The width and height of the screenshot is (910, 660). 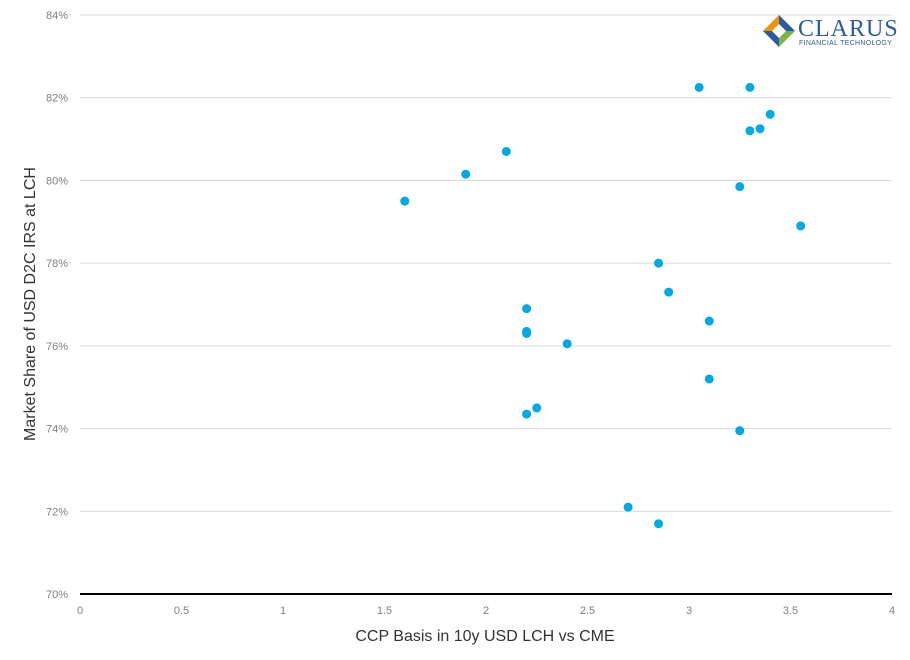 I want to click on clarus-logo: CLARUS FINANCIAL TECHNOLOGY, so click(x=831, y=31).